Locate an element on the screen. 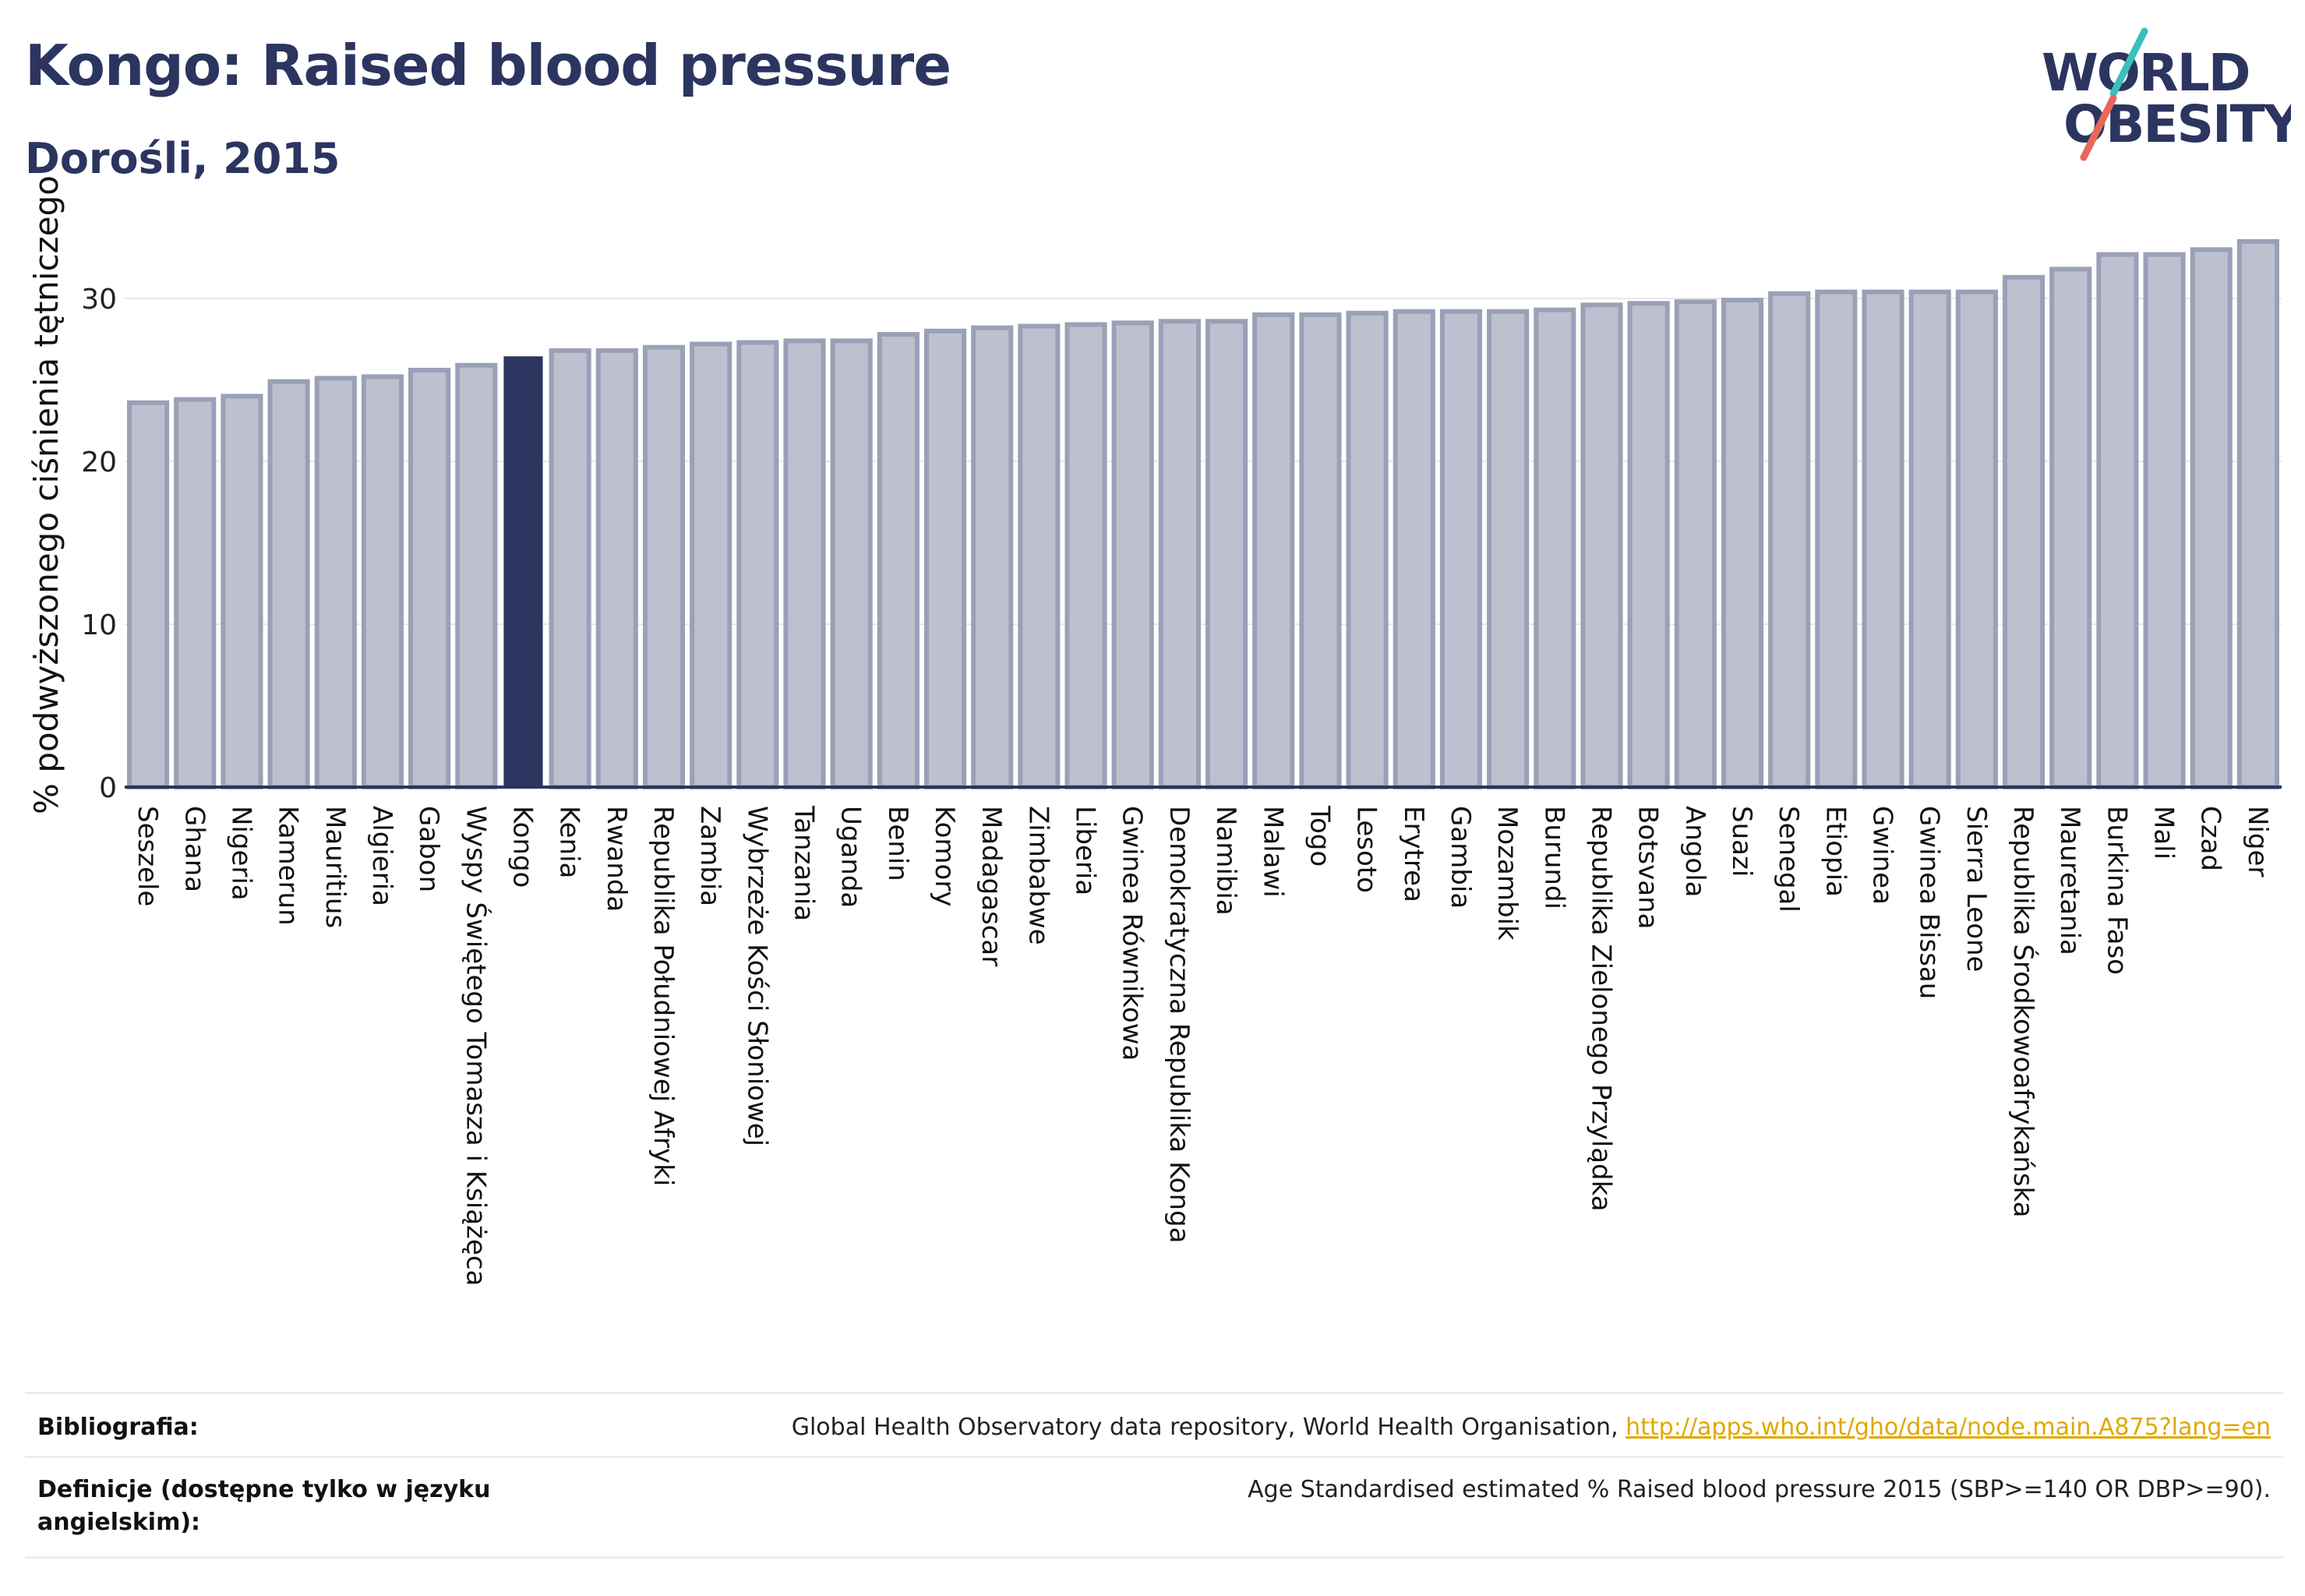 The height and width of the screenshot is (1596, 2305). x-category-label: Kamerun is located at coordinates (288, 866).